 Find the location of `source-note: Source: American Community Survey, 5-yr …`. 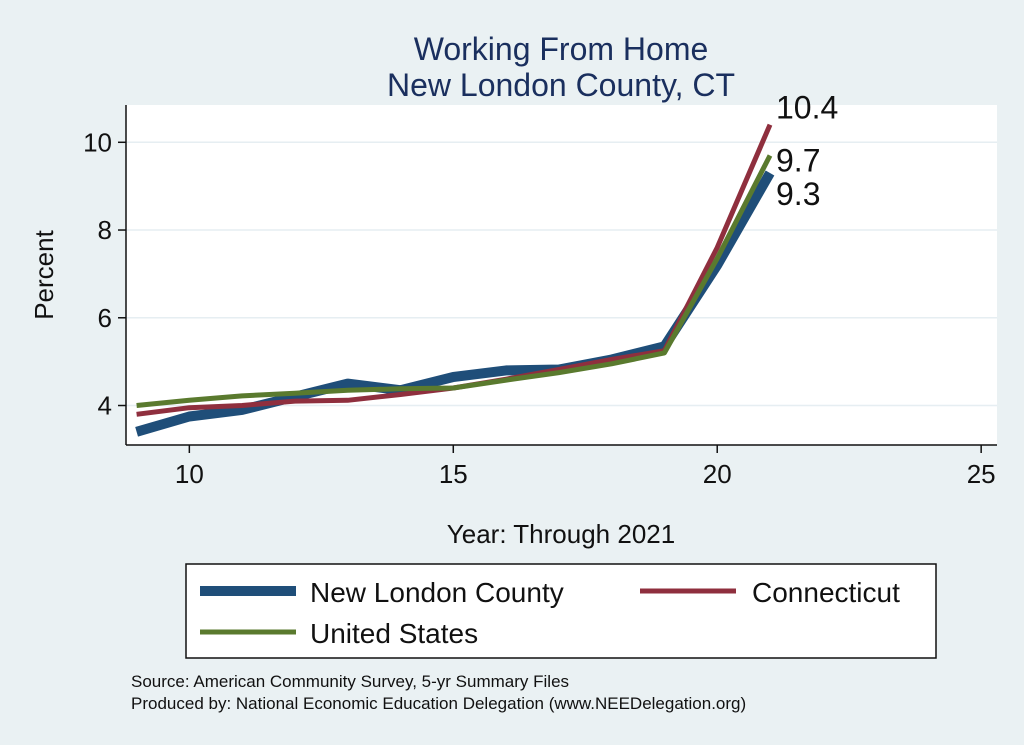

source-note: Source: American Community Survey, 5-yr … is located at coordinates (350, 681).